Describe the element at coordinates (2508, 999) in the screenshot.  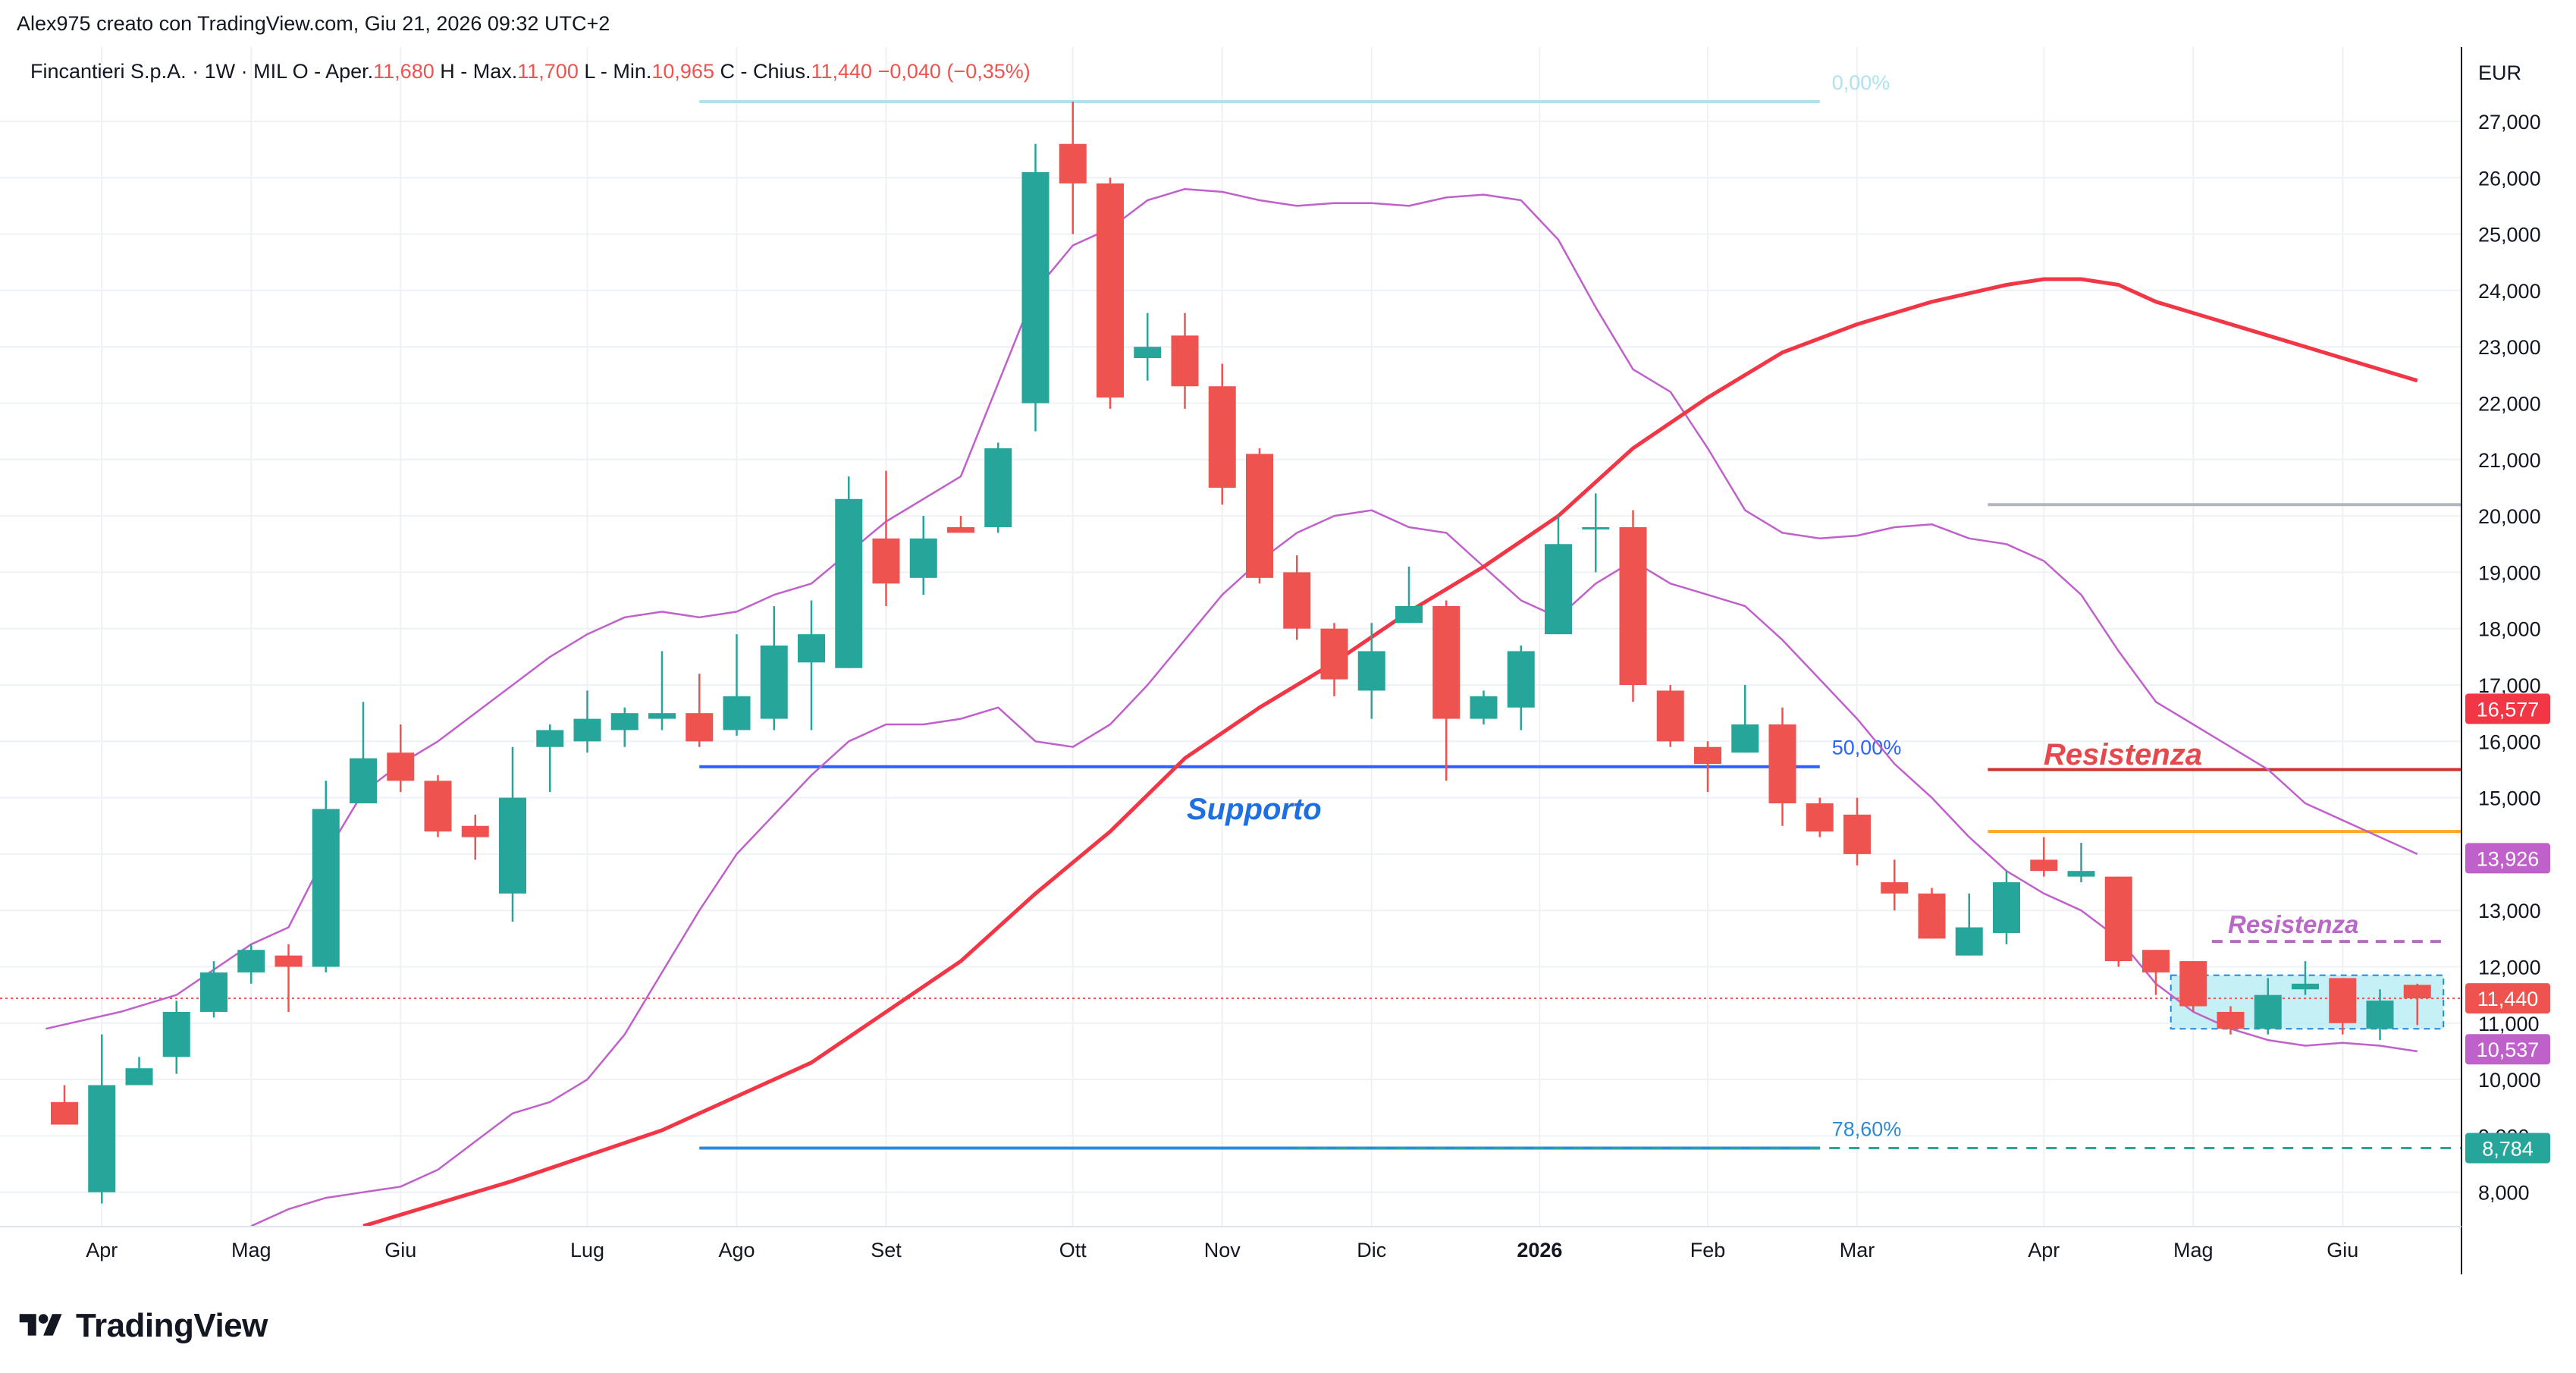
I see `price-label-text: 11,440` at that location.